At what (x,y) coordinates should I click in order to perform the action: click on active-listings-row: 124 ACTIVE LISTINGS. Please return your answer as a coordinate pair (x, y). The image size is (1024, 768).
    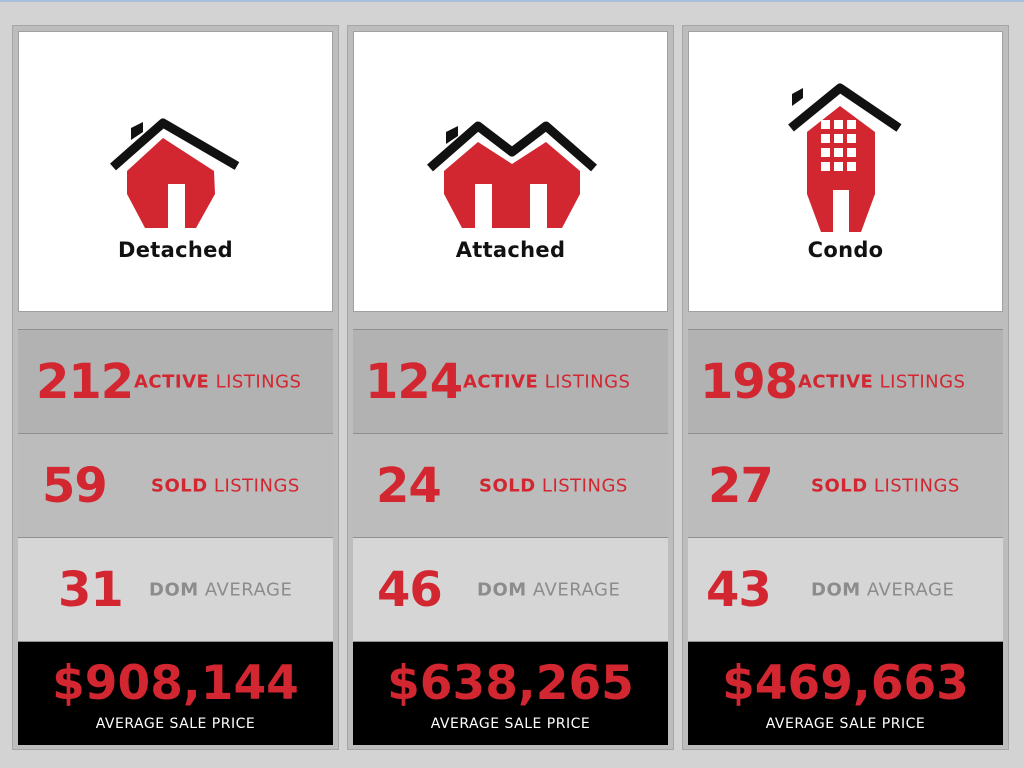
    Looking at the image, I should click on (510, 381).